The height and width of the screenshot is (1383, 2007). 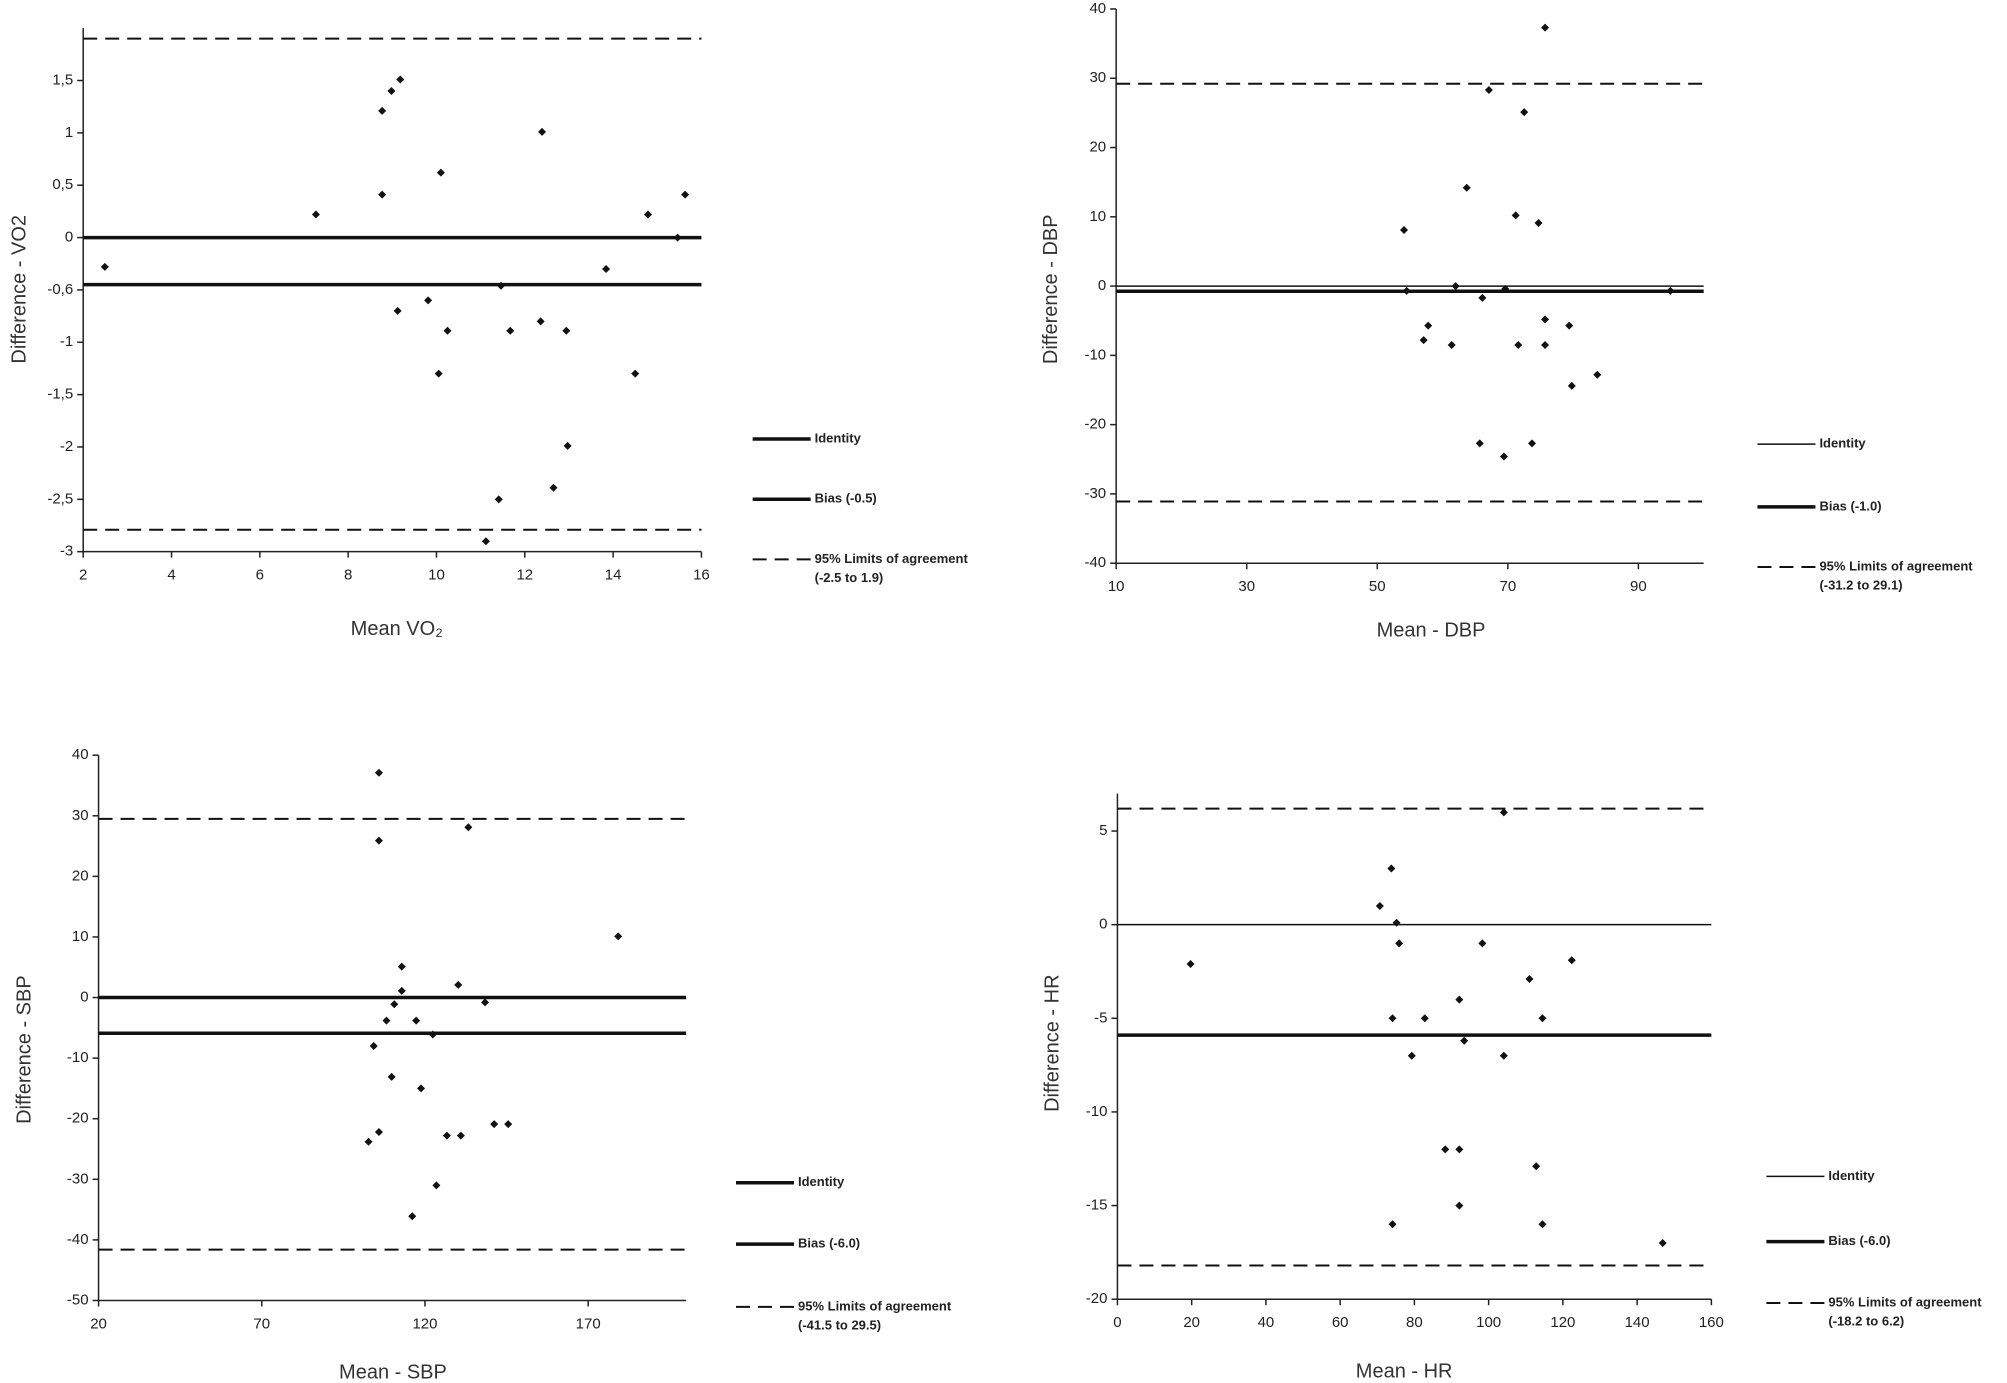 What do you see at coordinates (701, 575) in the screenshot?
I see `x-tick-label: 16` at bounding box center [701, 575].